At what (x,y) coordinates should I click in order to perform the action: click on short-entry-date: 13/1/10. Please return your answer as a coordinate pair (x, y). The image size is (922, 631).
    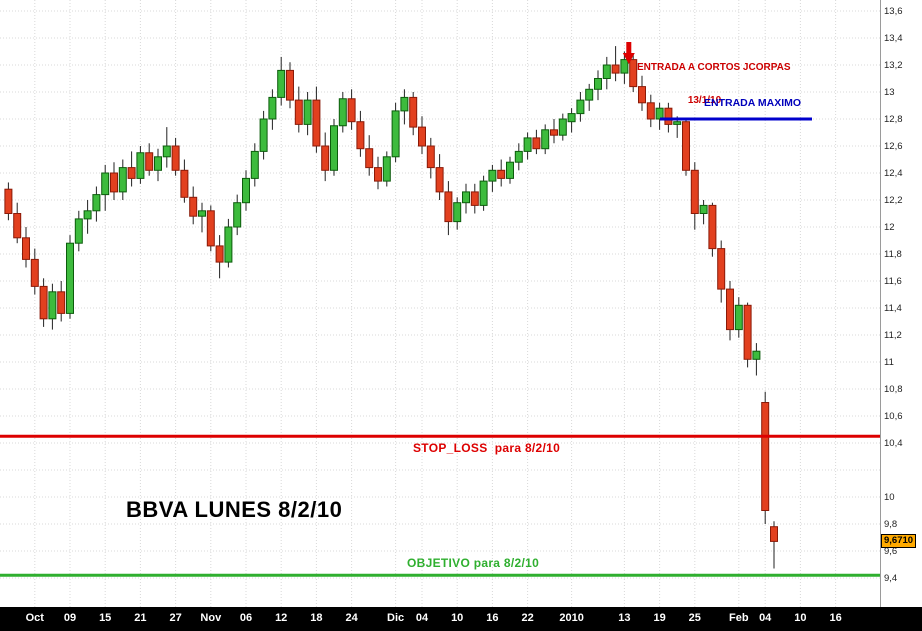
    Looking at the image, I should click on (704, 100).